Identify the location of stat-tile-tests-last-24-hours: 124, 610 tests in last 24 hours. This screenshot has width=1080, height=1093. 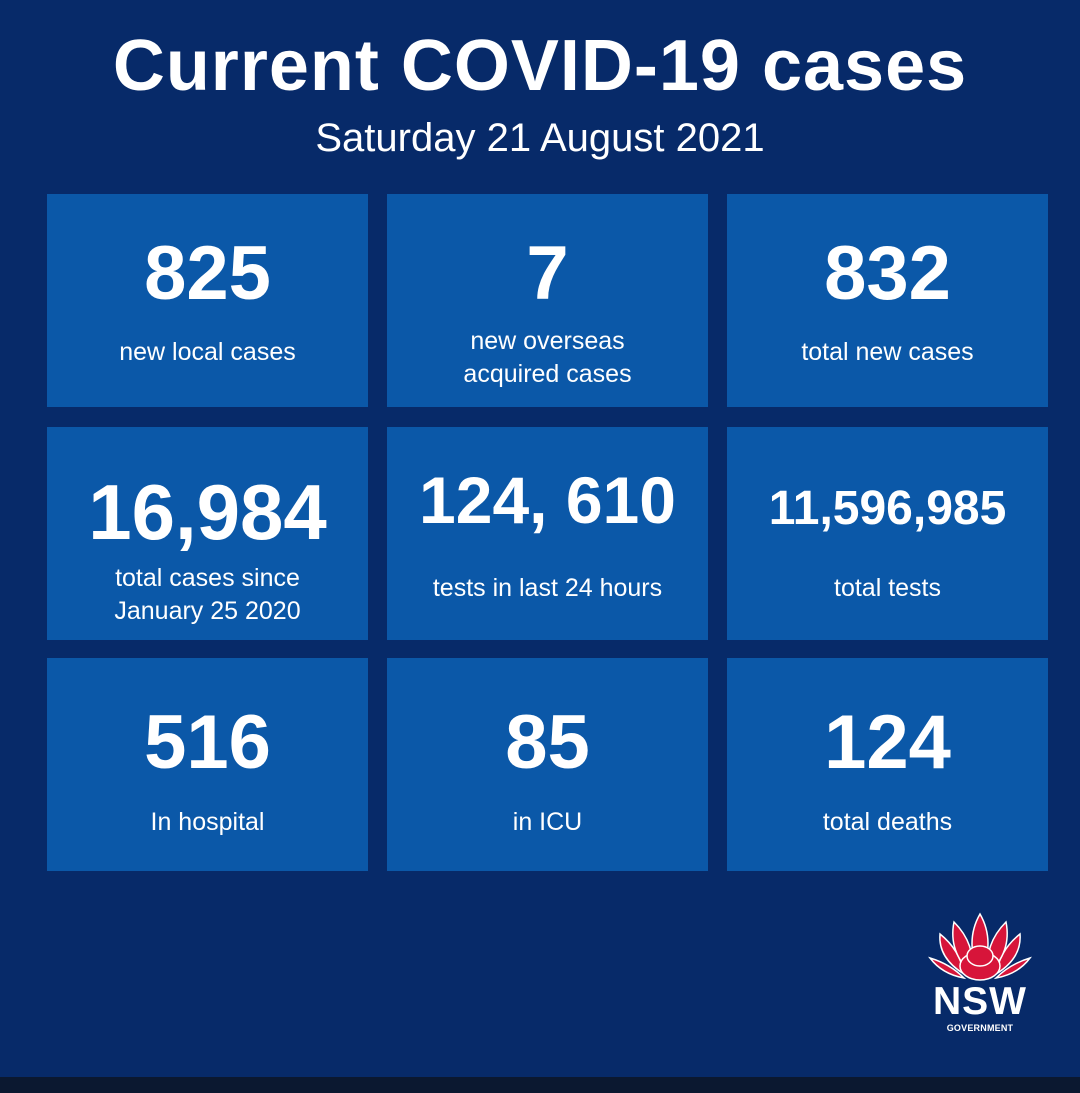
(547, 533).